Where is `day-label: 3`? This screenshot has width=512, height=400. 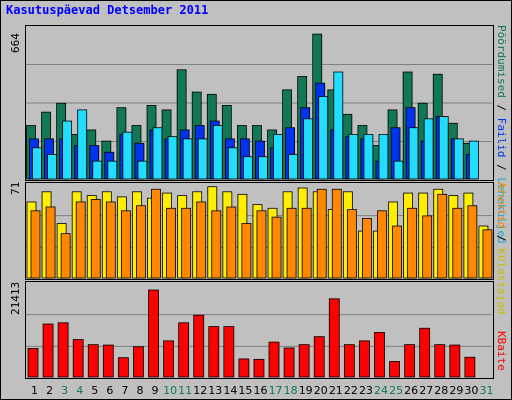 day-label: 3 is located at coordinates (64, 390).